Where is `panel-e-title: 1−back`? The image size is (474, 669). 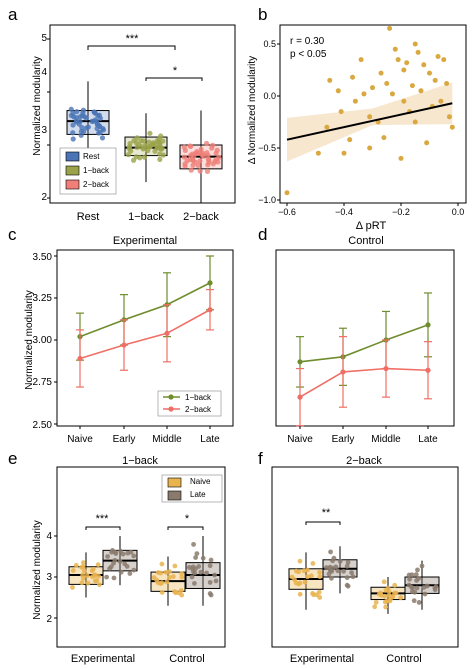 panel-e-title: 1−back is located at coordinates (140, 461).